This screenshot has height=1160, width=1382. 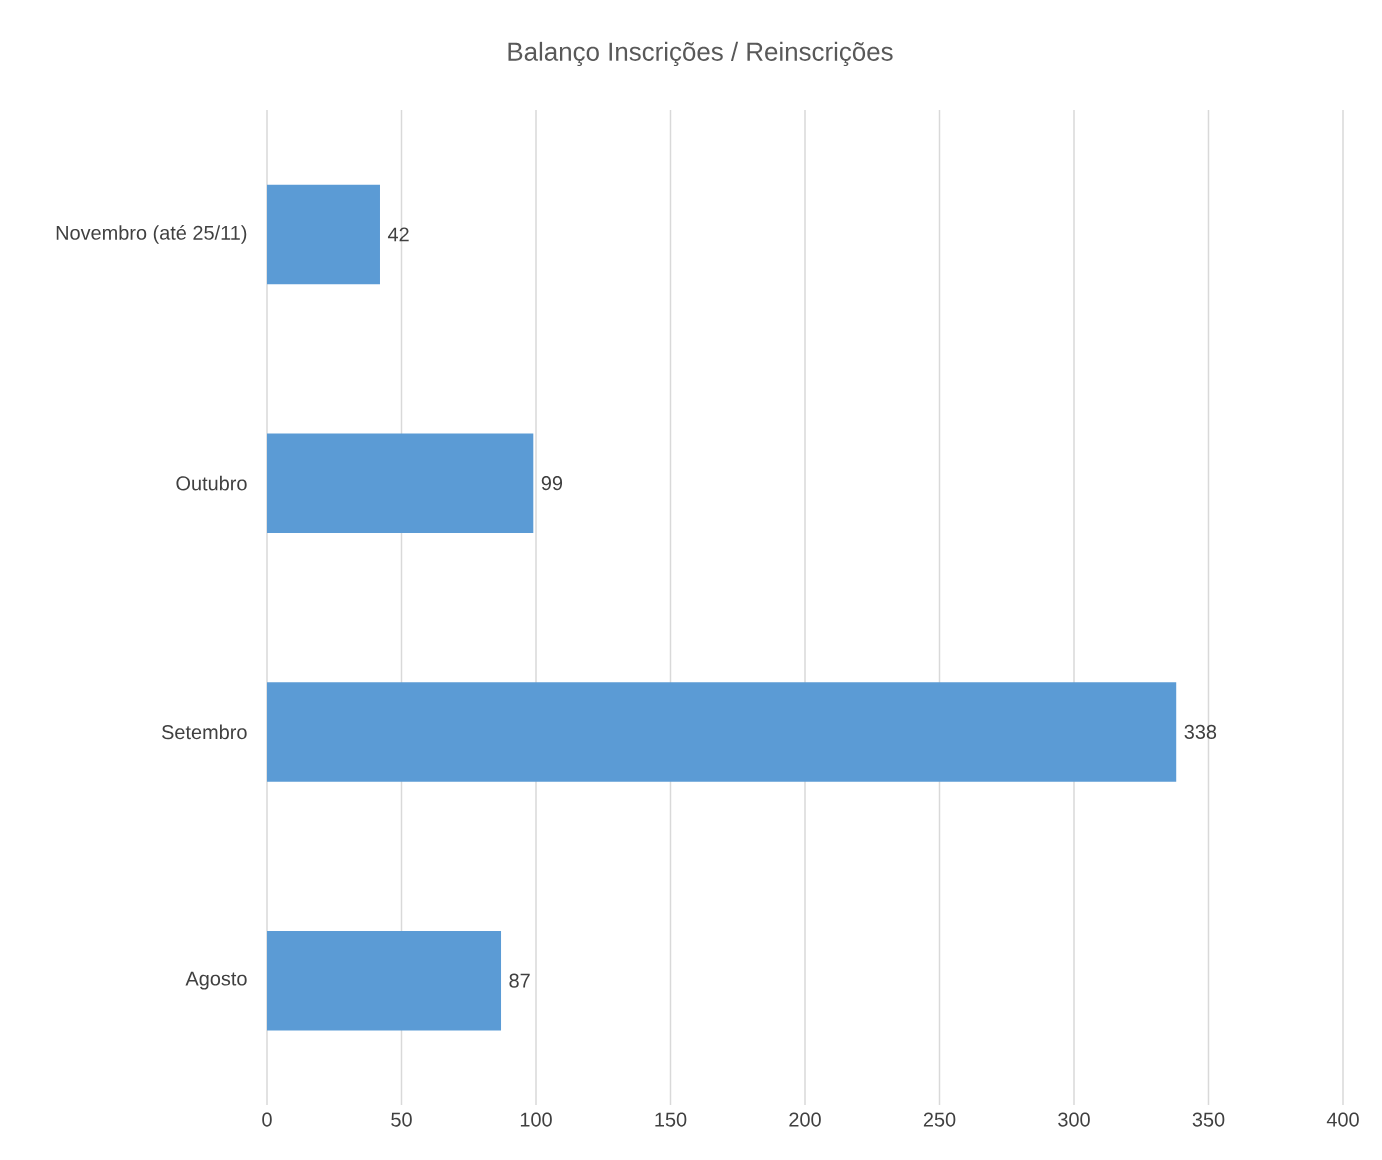 What do you see at coordinates (216, 980) in the screenshot?
I see `y-tick-label: Agosto` at bounding box center [216, 980].